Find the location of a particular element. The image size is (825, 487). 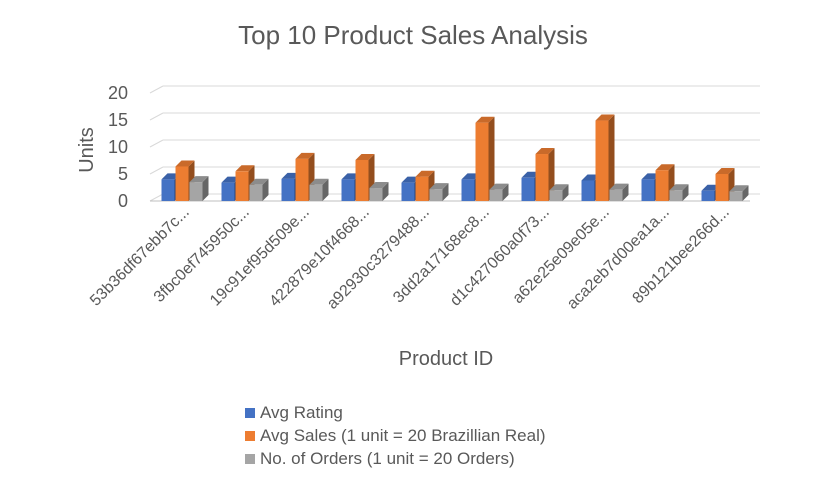

legend-item: Avg Sales (1 unit = 20 Brazillian Real) is located at coordinates (395, 435).